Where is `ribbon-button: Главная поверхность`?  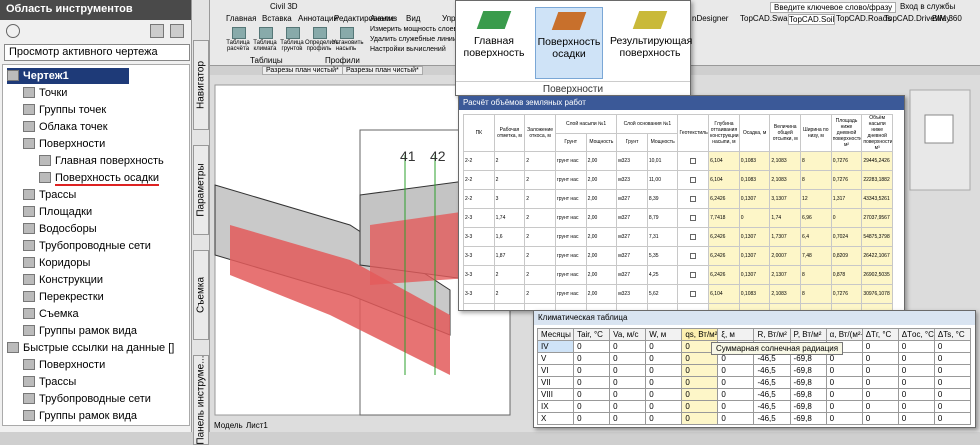
ribbon-button: Главная поверхность is located at coordinates (494, 43).